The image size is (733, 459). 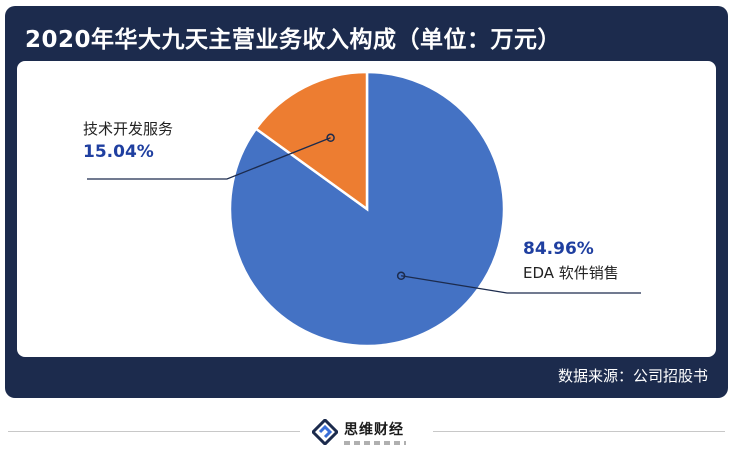 What do you see at coordinates (632, 376) in the screenshot?
I see `data-source: 数据来源：公司招股书` at bounding box center [632, 376].